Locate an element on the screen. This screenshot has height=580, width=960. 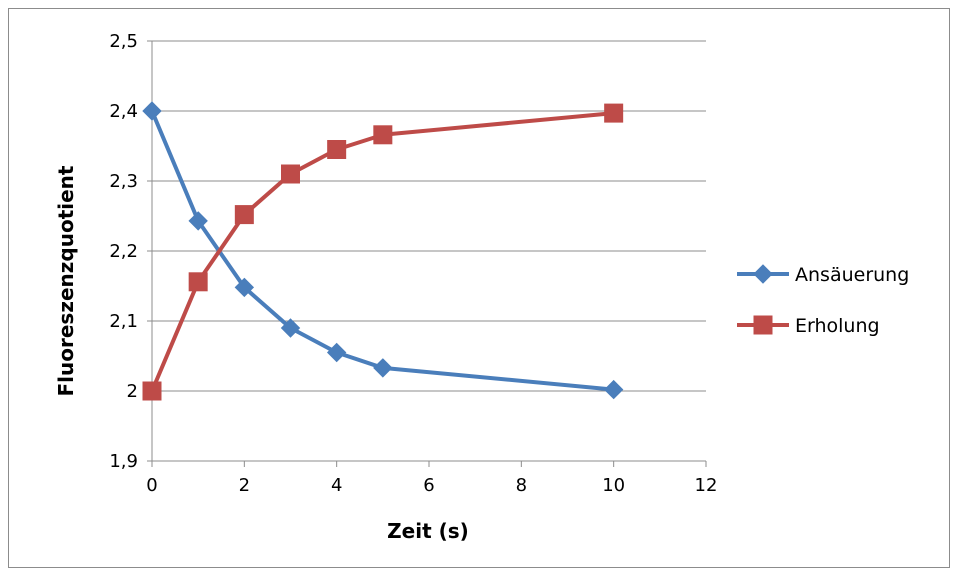
x-tick-label: 6 is located at coordinates (428, 485).